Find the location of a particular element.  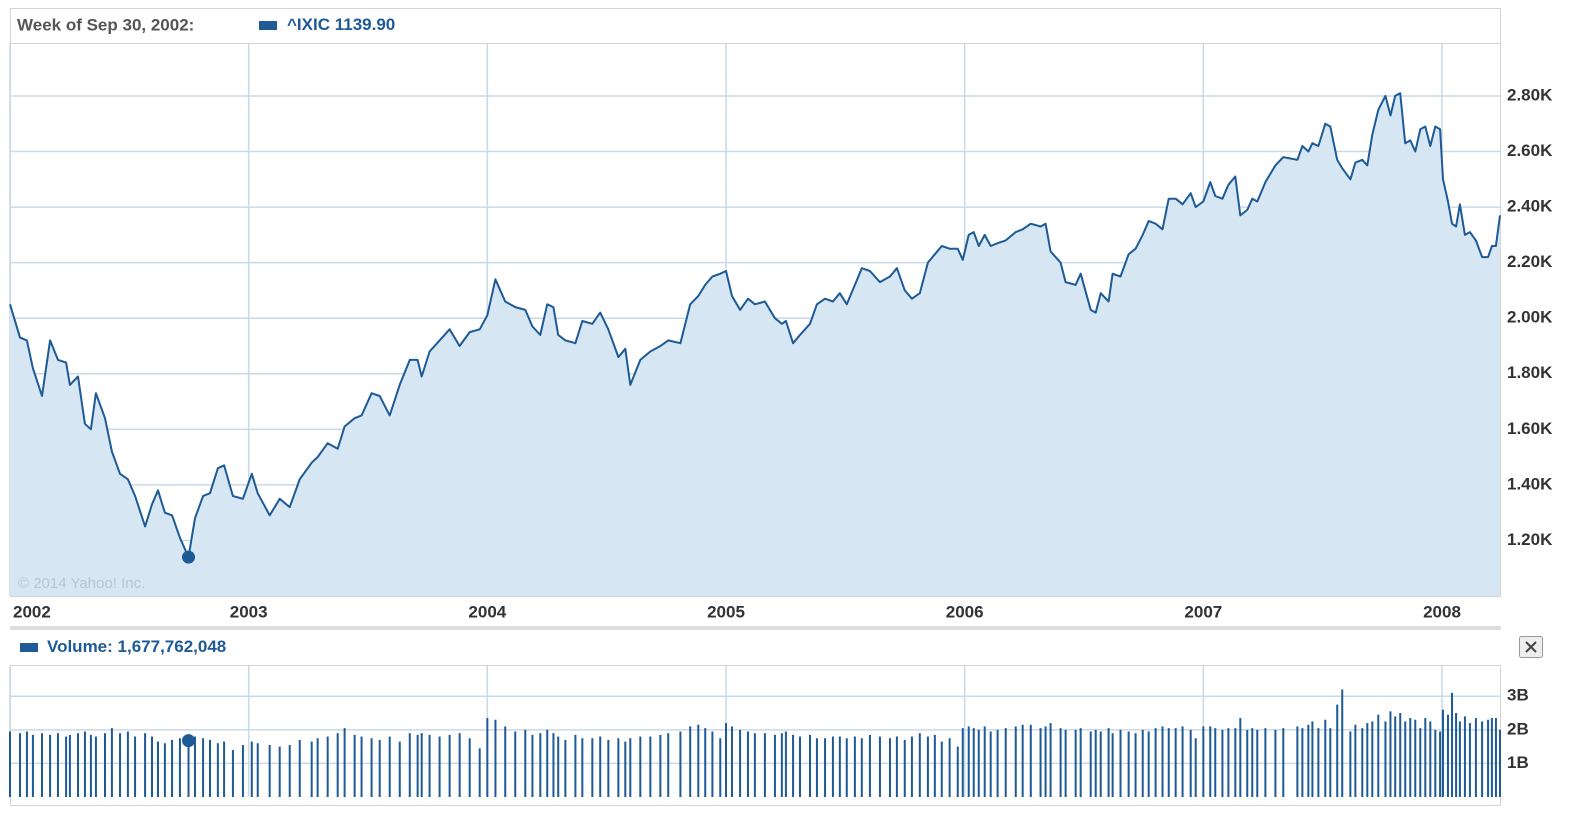

x-tick-label: 2003 is located at coordinates (249, 611).